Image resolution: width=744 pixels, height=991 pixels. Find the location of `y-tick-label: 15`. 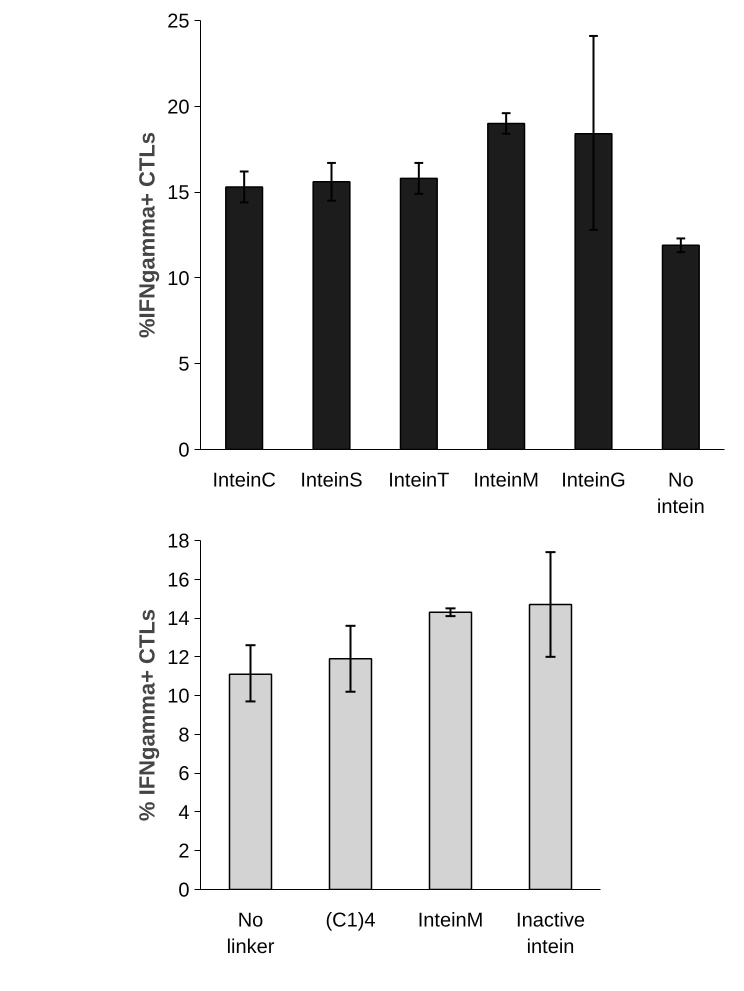

y-tick-label: 15 is located at coordinates (178, 193).